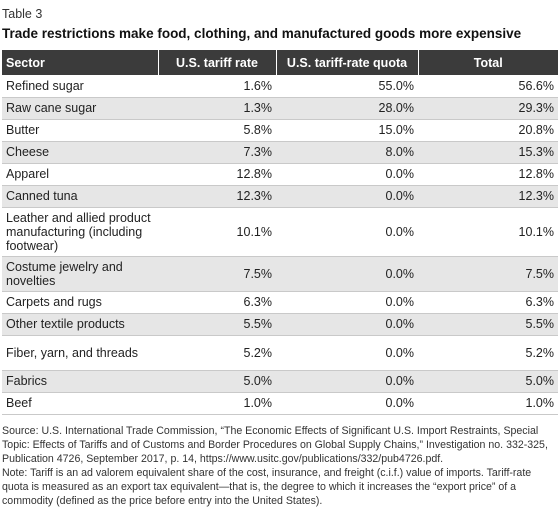  I want to click on table-row: Butter 5.8% 15.0% 20.8%, so click(280, 130).